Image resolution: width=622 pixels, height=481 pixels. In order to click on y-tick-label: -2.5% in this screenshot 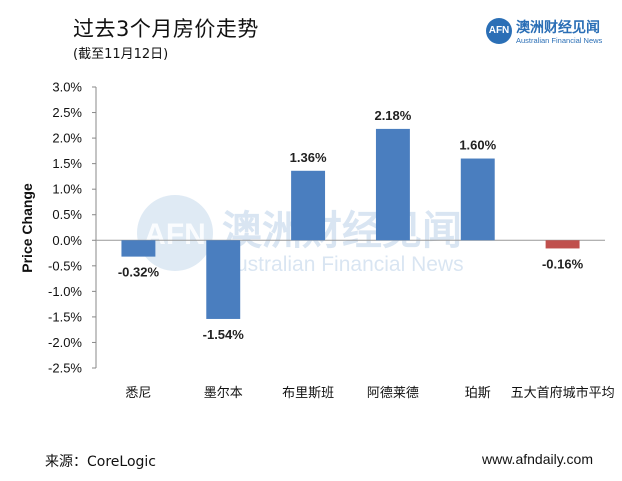, I will do `click(65, 368)`.